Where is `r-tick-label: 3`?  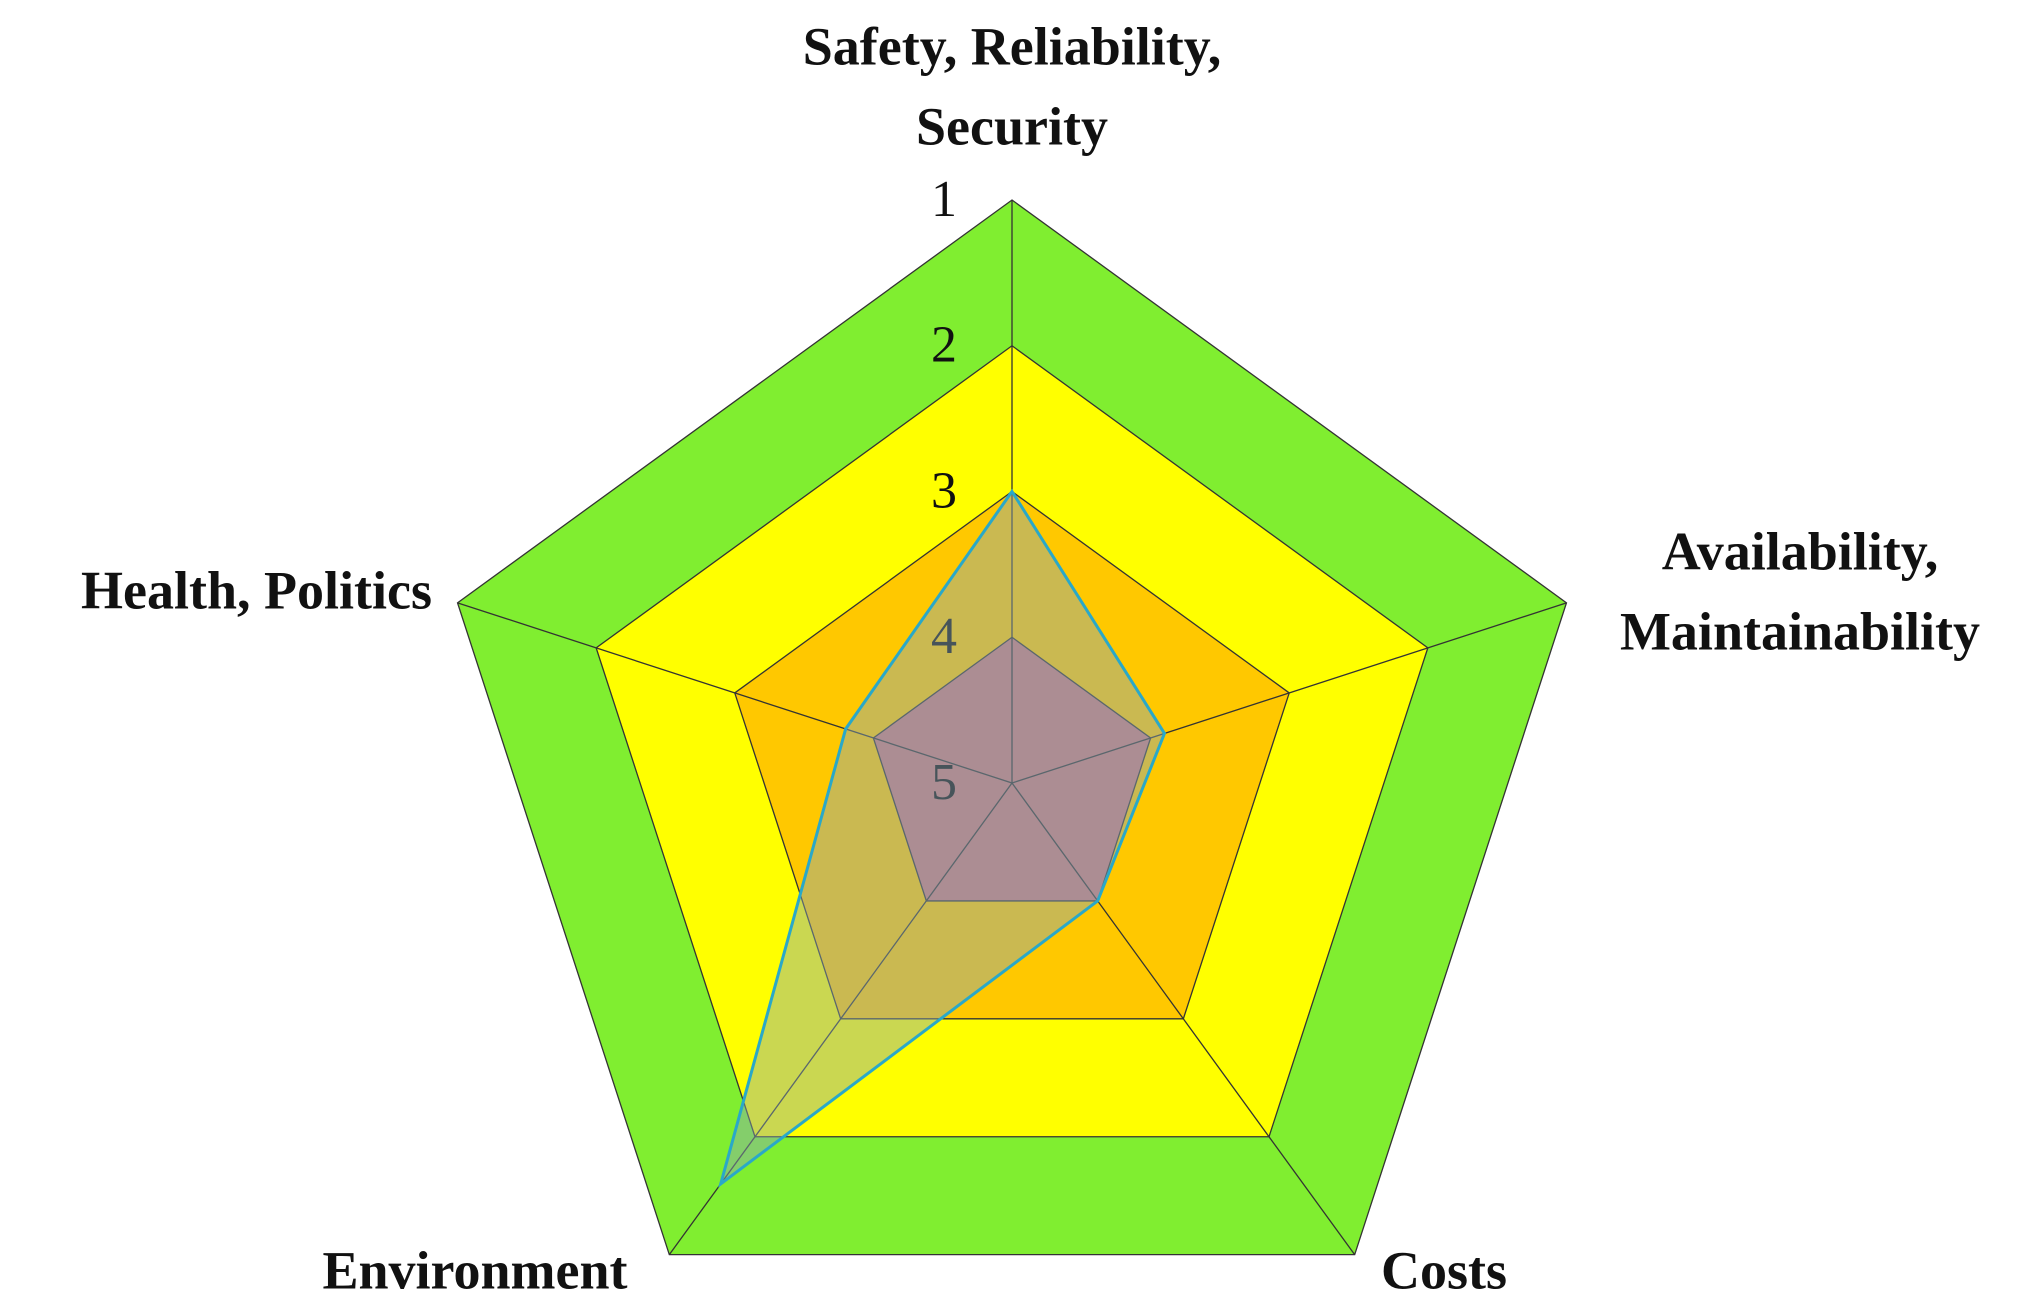
r-tick-label: 3 is located at coordinates (944, 490).